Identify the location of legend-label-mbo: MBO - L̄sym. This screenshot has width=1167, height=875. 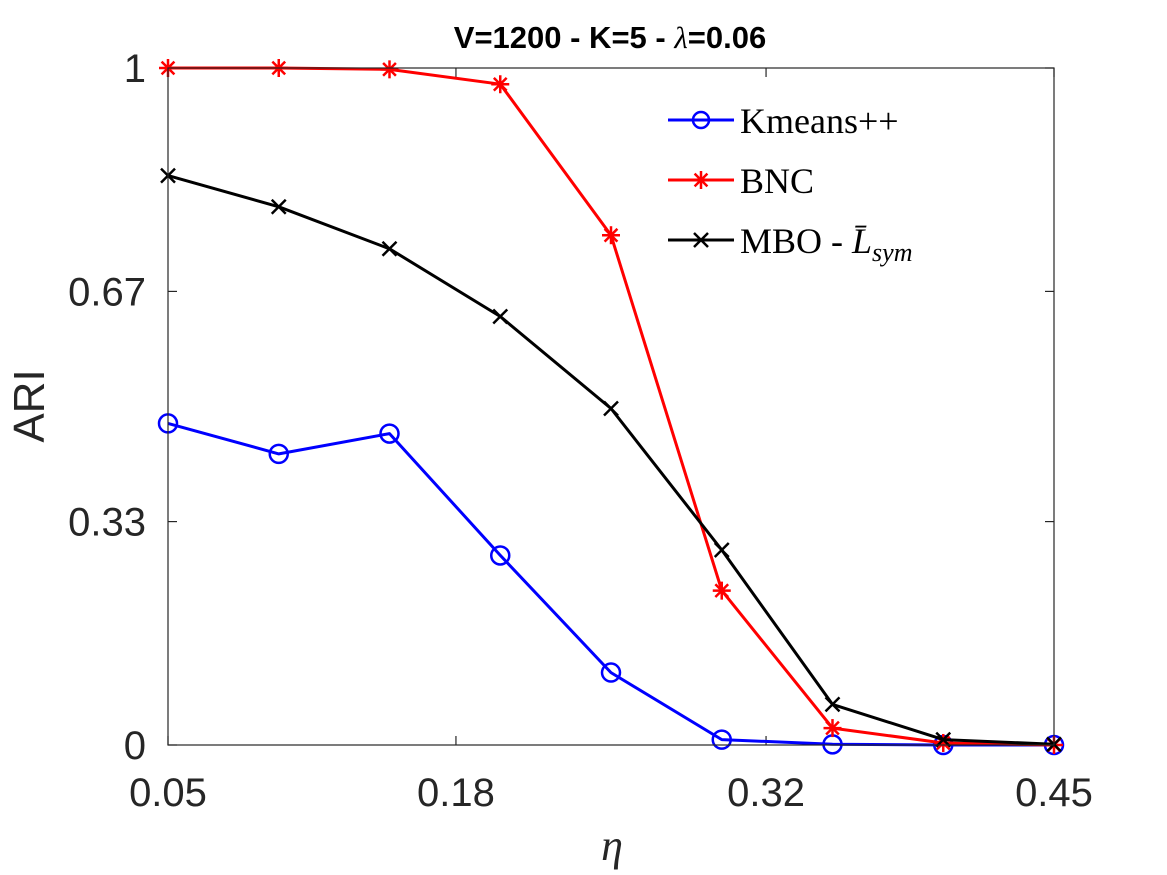
(826, 244).